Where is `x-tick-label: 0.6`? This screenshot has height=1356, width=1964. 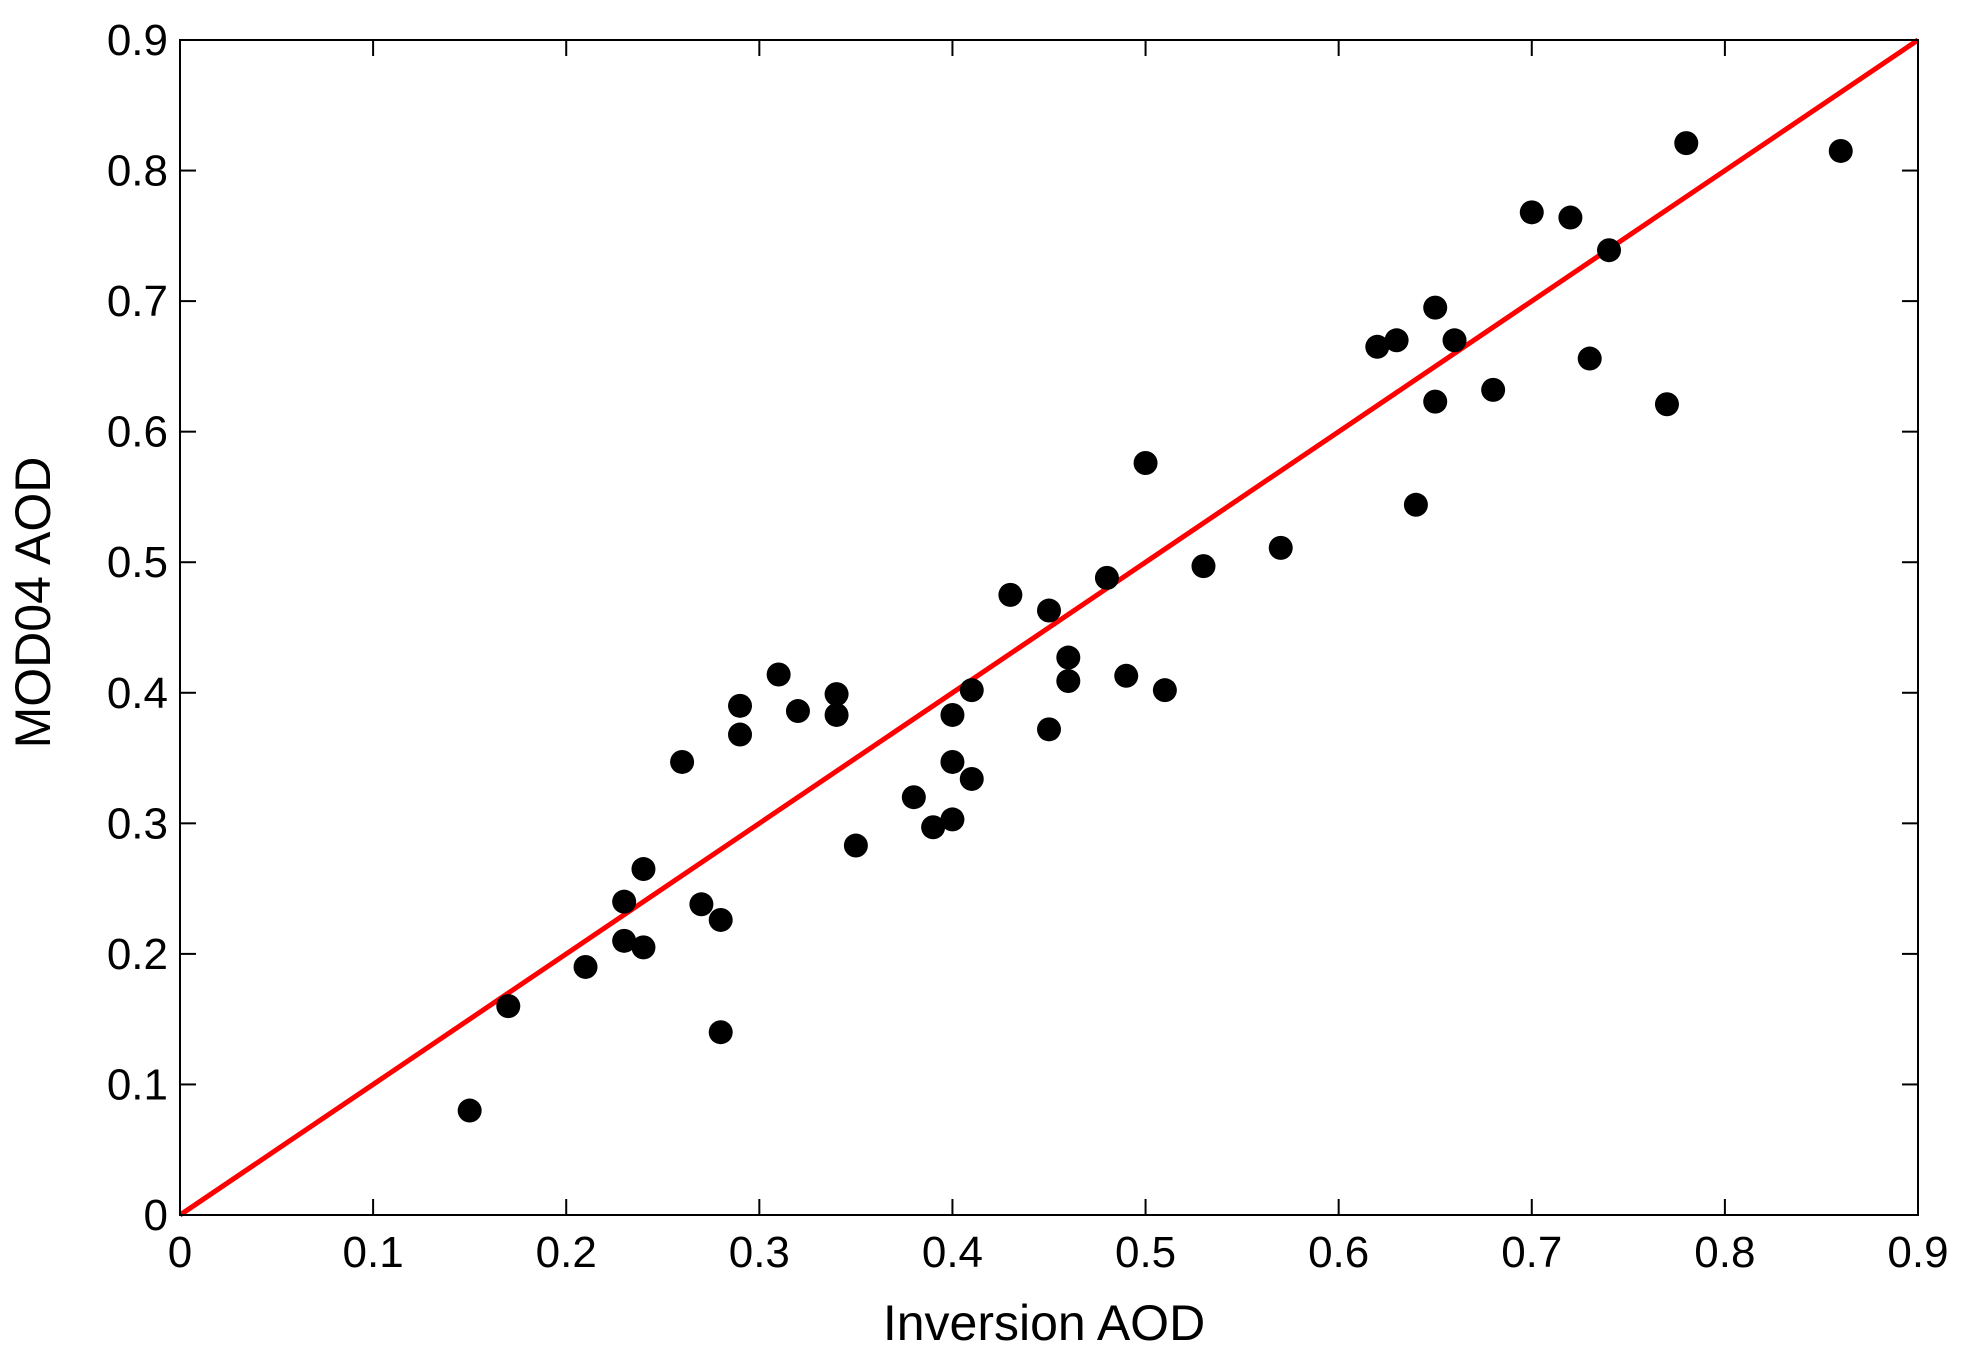
x-tick-label: 0.6 is located at coordinates (1338, 1252).